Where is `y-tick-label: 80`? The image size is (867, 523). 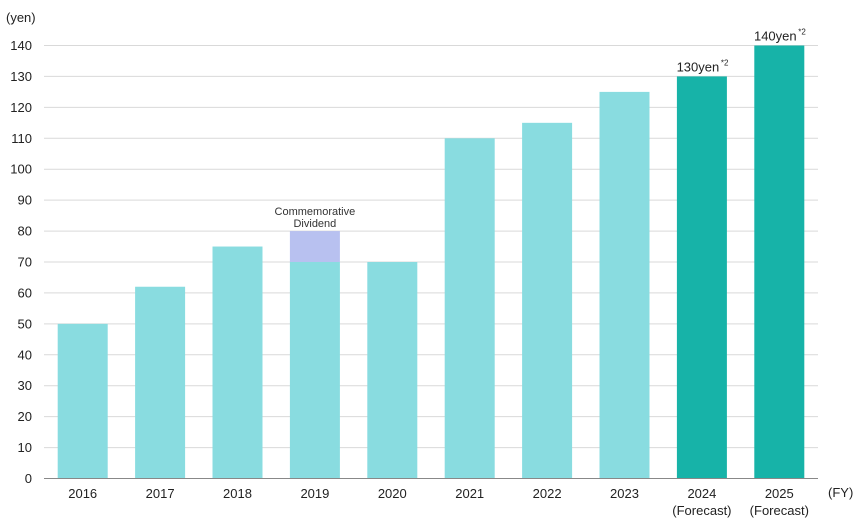 y-tick-label: 80 is located at coordinates (25, 231).